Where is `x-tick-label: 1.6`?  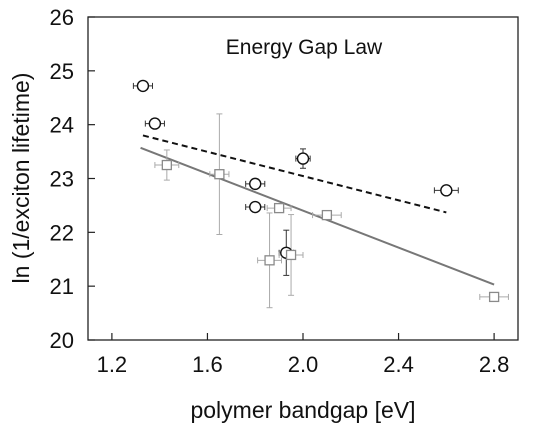
x-tick-label: 1.6 is located at coordinates (207, 364).